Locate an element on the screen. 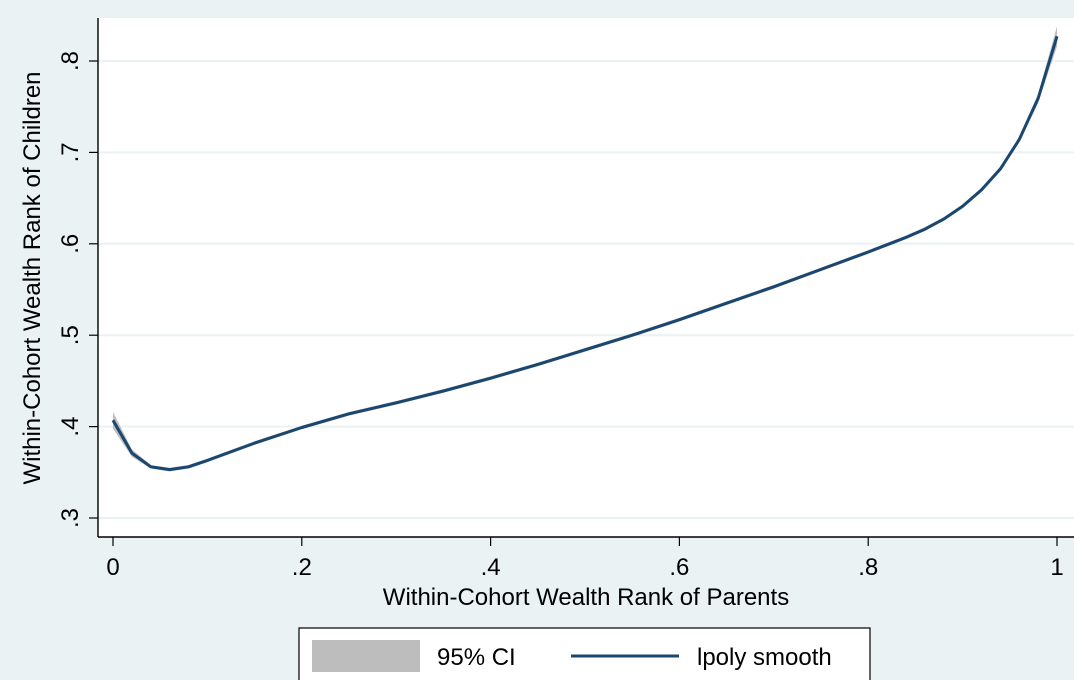 This screenshot has width=1074, height=680. x-tick-label: 0 is located at coordinates (112, 567).